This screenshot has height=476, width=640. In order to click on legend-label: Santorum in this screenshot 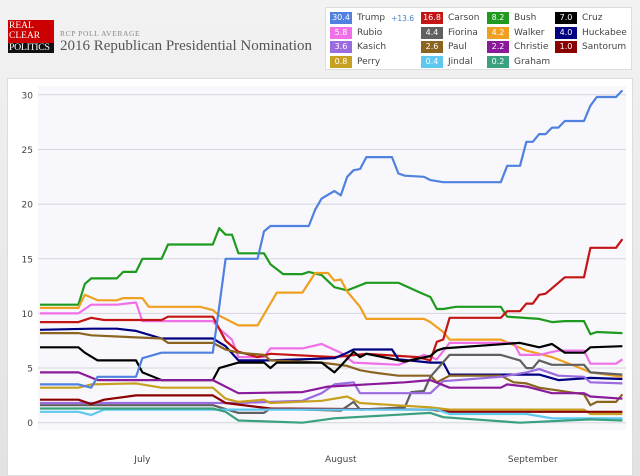, I will do `click(604, 47)`.